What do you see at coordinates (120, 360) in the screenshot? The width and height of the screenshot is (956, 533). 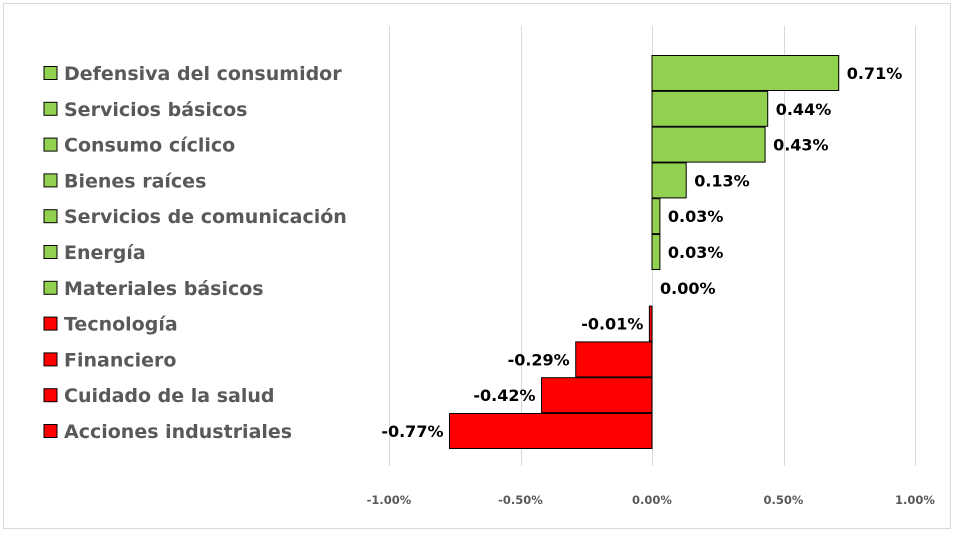 I see `legend-label: Financiero` at bounding box center [120, 360].